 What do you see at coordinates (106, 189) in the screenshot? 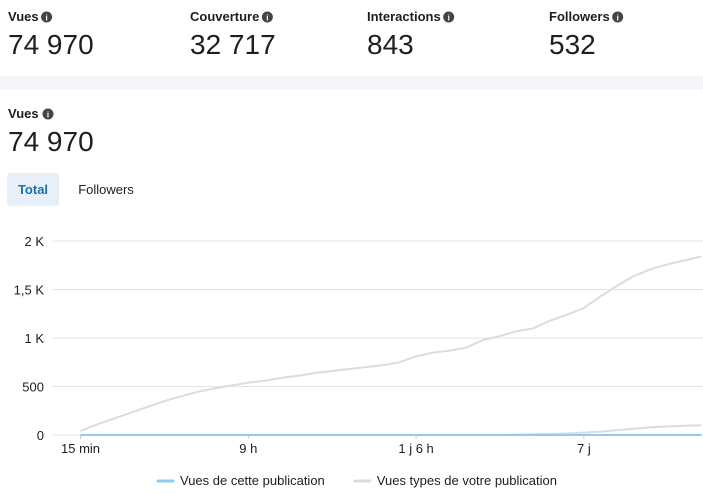
I see `tab: Followers` at bounding box center [106, 189].